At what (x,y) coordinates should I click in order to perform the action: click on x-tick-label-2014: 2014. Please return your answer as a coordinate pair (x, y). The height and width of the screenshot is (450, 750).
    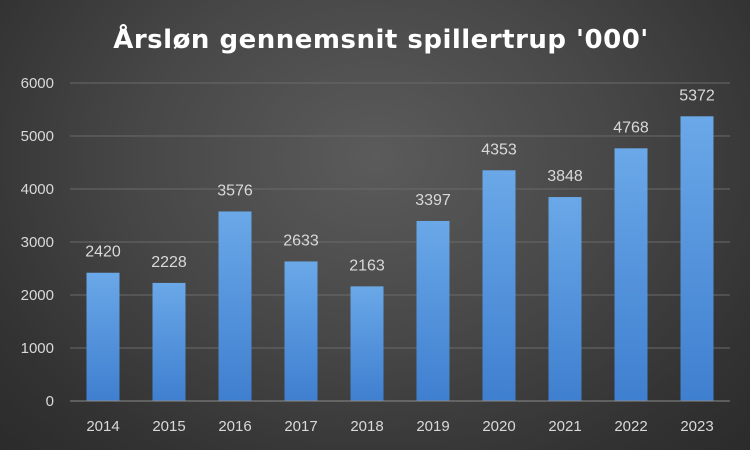
    Looking at the image, I should click on (102, 426).